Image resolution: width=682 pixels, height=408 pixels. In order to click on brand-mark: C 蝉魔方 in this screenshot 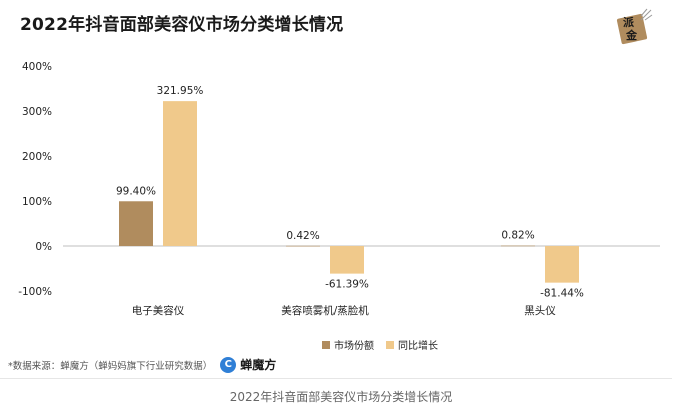, I will do `click(248, 364)`.